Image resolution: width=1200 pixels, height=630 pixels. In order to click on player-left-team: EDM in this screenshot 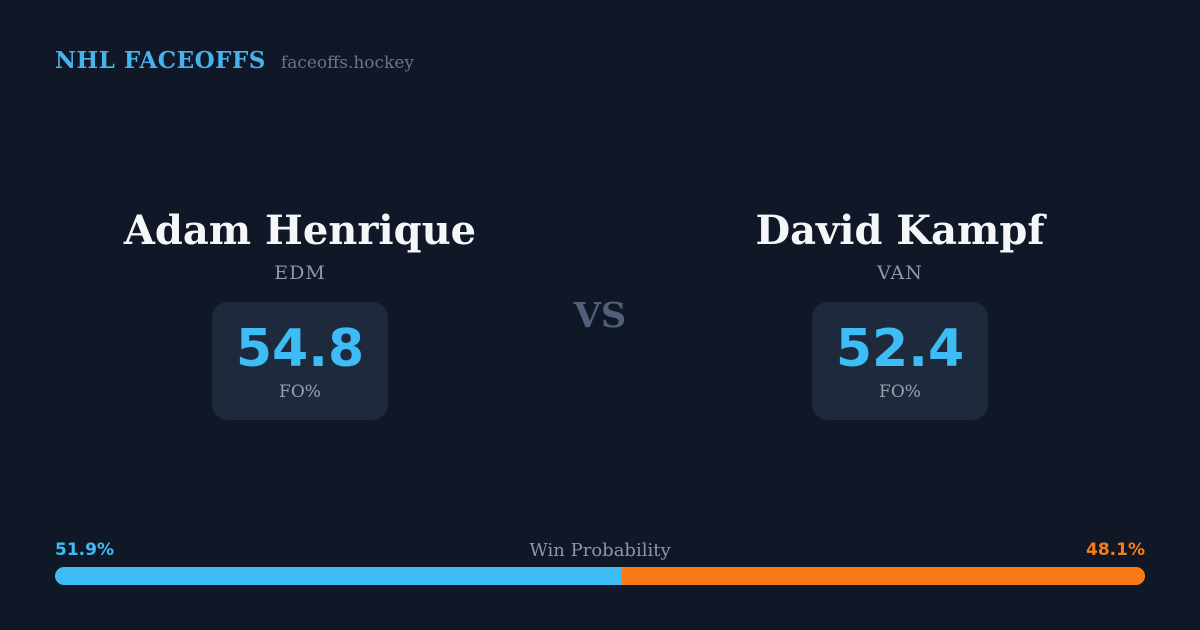, I will do `click(300, 273)`.